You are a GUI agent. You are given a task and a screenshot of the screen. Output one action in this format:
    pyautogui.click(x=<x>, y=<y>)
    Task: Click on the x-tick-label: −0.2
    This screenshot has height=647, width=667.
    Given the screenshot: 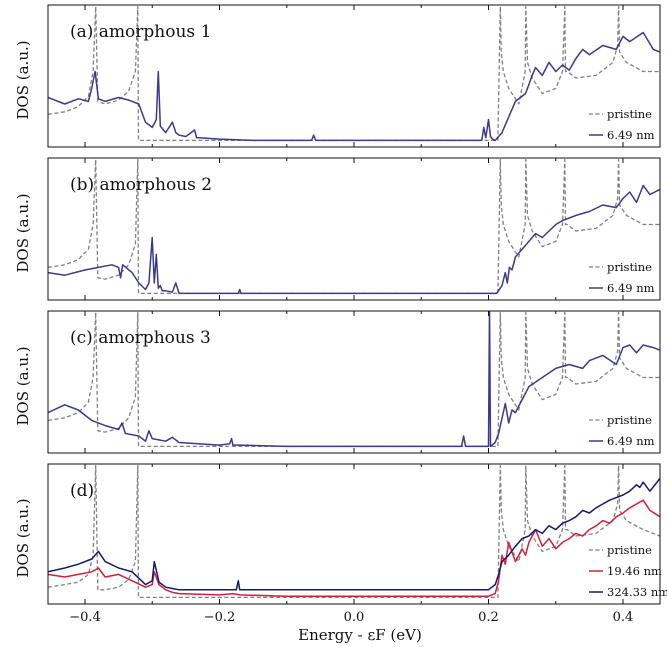 What is the action you would take?
    pyautogui.click(x=220, y=617)
    